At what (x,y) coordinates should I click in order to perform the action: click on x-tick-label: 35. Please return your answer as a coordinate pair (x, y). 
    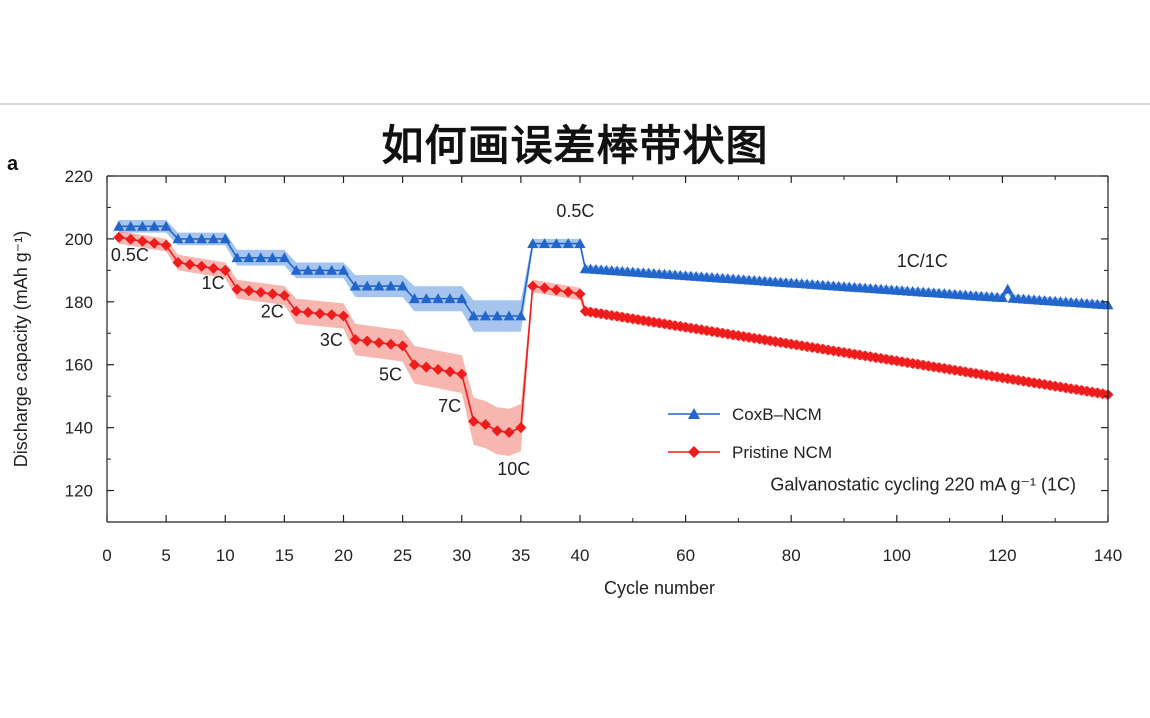
    Looking at the image, I should click on (520, 555).